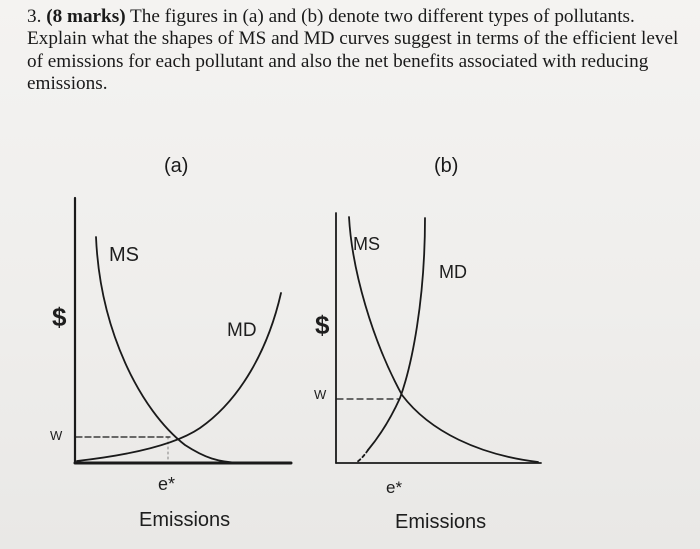 This screenshot has height=549, width=700. Describe the element at coordinates (242, 330) in the screenshot. I see `fig-a-md-label: MD` at that location.